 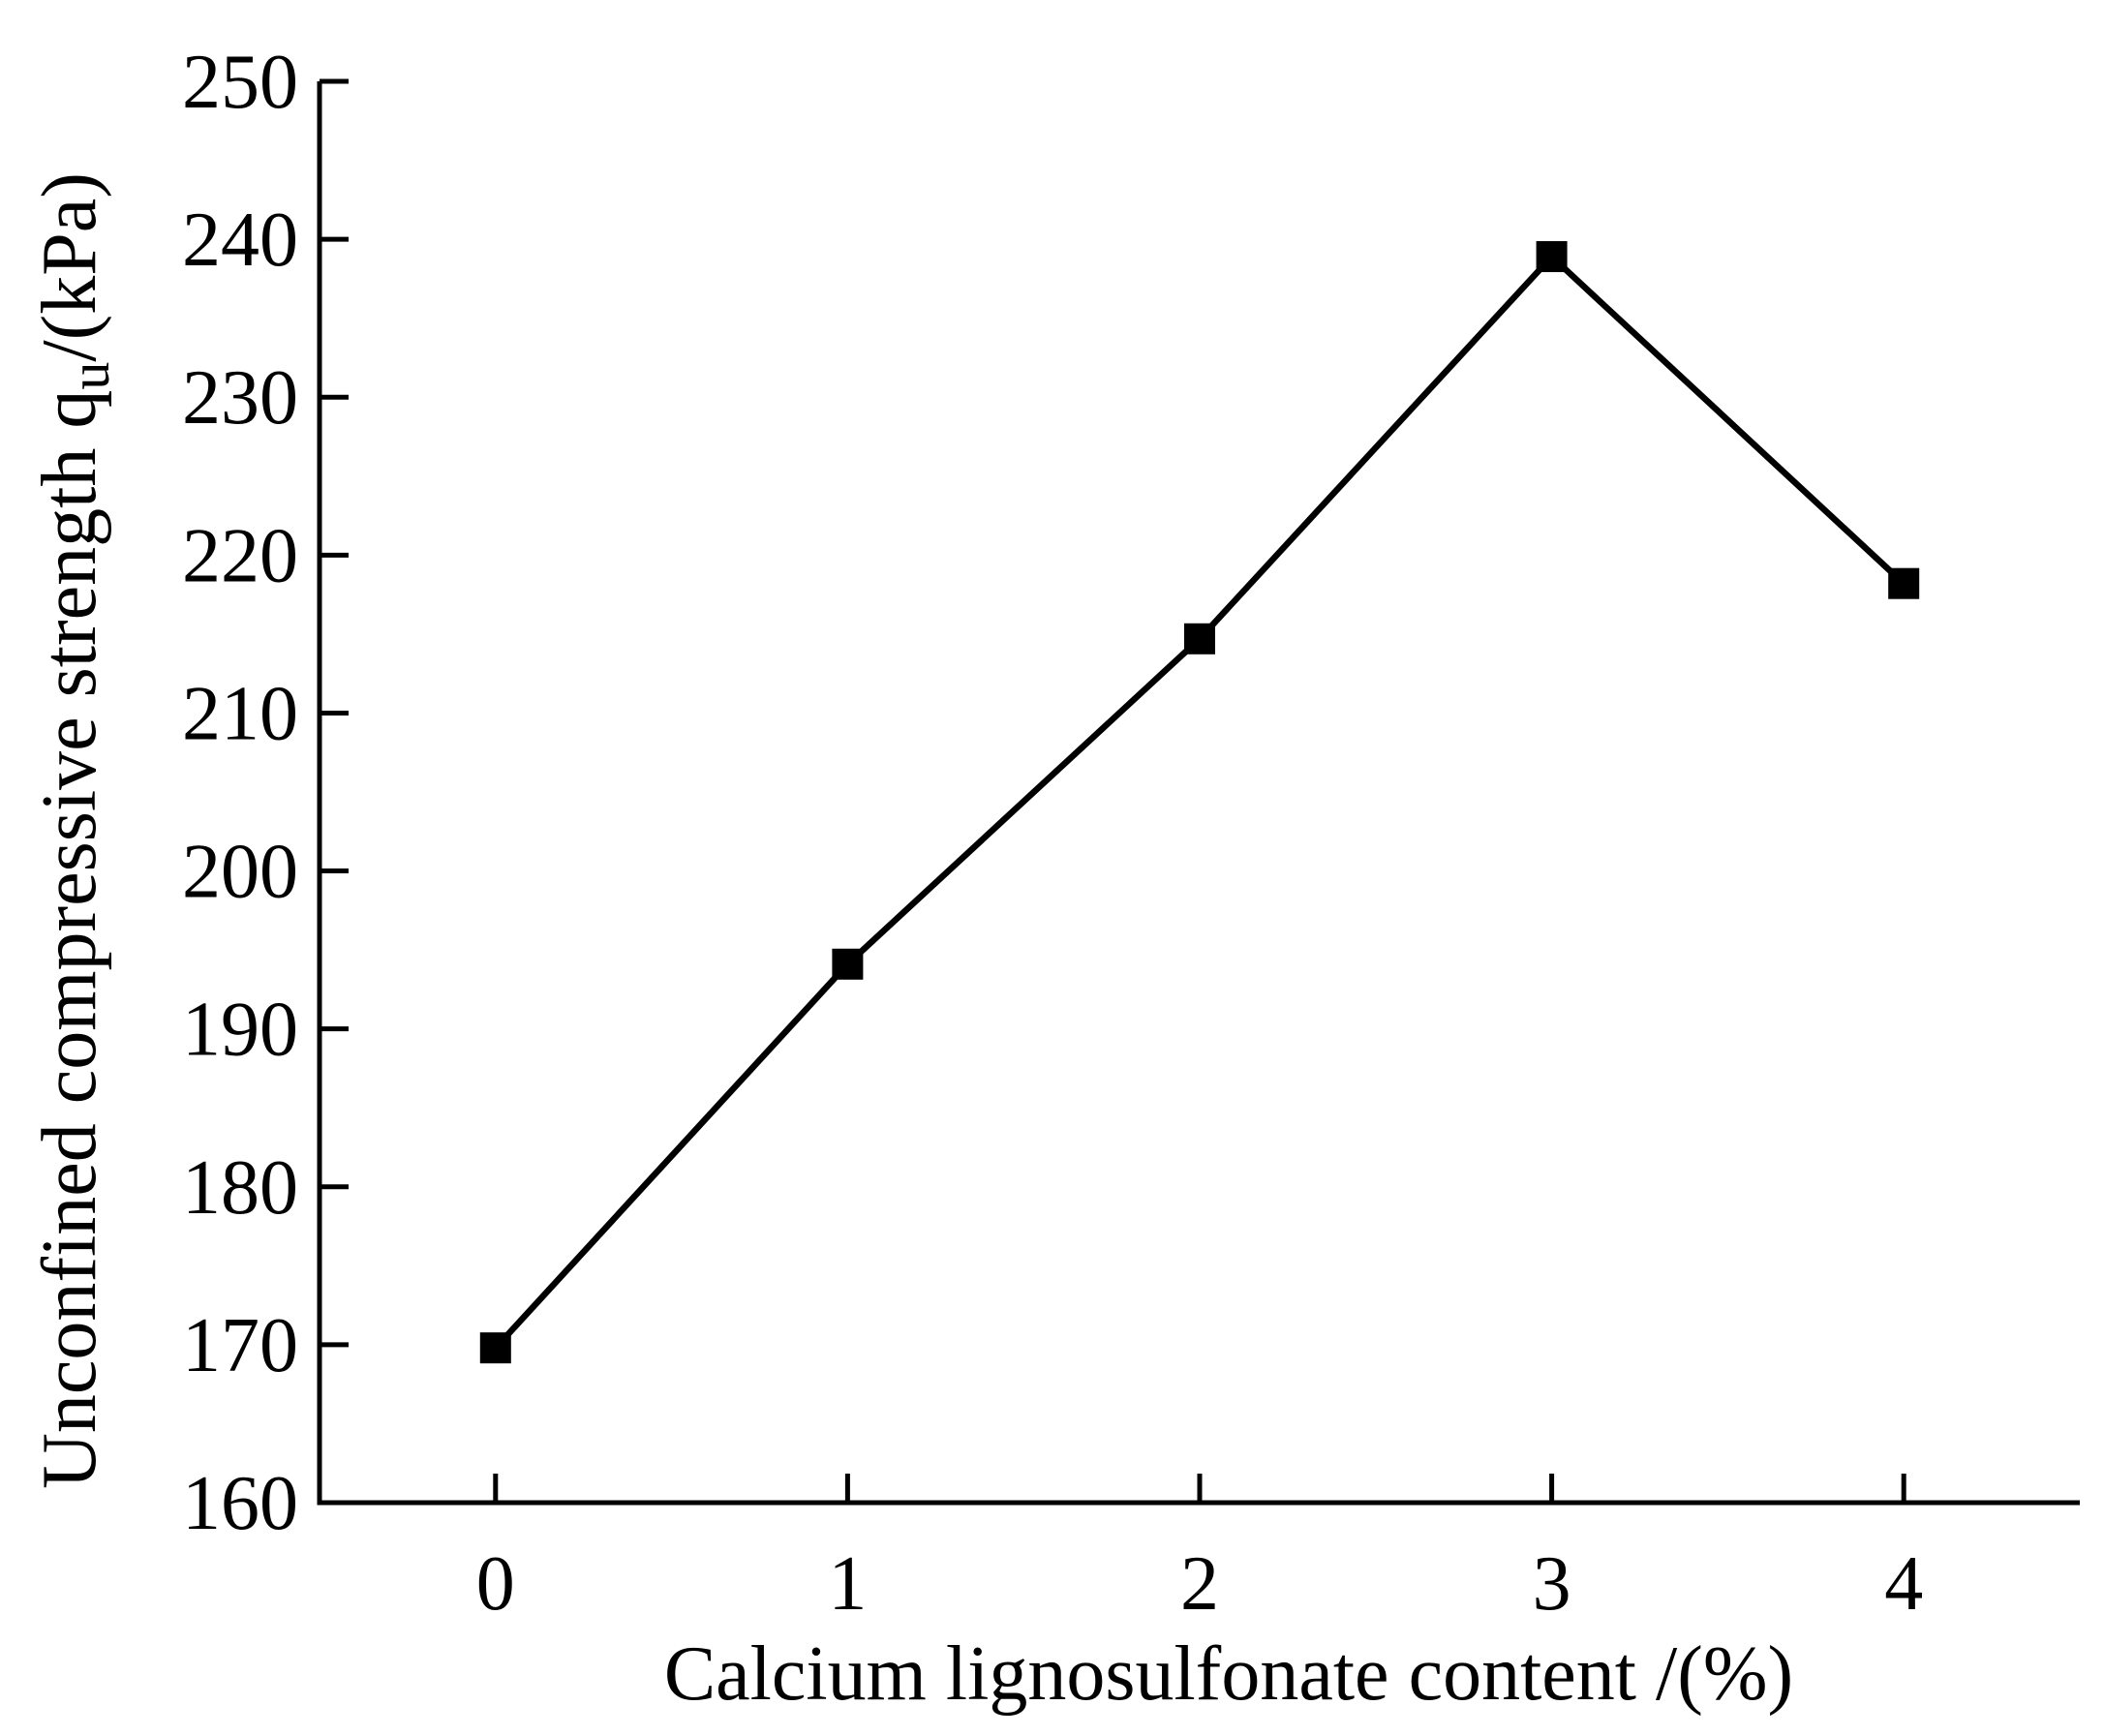 I want to click on y-axis-title-unit: /(kPa), so click(x=69, y=267).